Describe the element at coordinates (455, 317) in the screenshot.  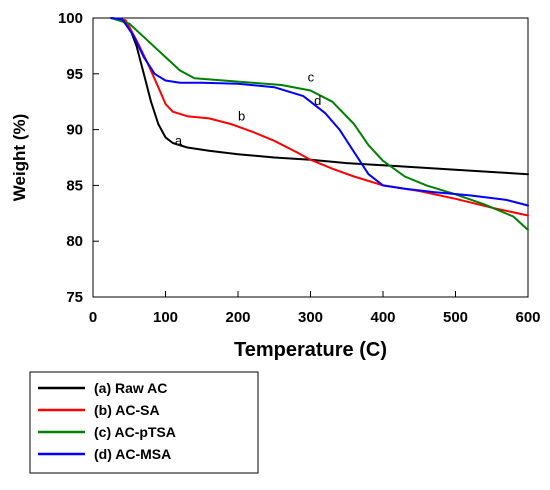
I see `x-tick-label: 500` at that location.